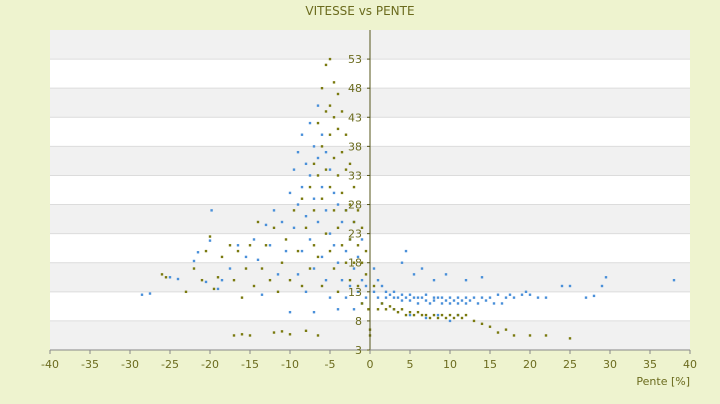 This screenshot has height=404, width=720. What do you see at coordinates (355, 263) in the screenshot?
I see `y-tick-label: 18` at bounding box center [355, 263].